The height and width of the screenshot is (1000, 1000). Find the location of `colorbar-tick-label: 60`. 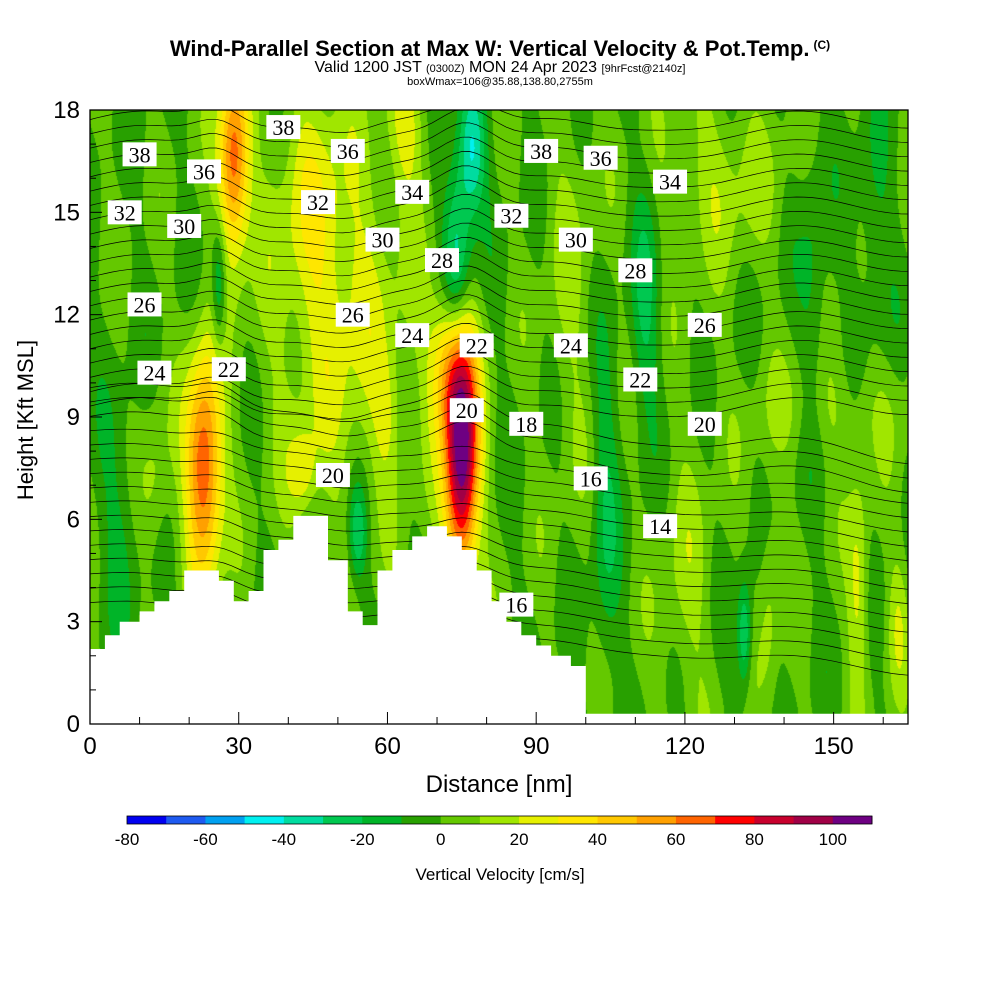

colorbar-tick-label: 60 is located at coordinates (675, 839).